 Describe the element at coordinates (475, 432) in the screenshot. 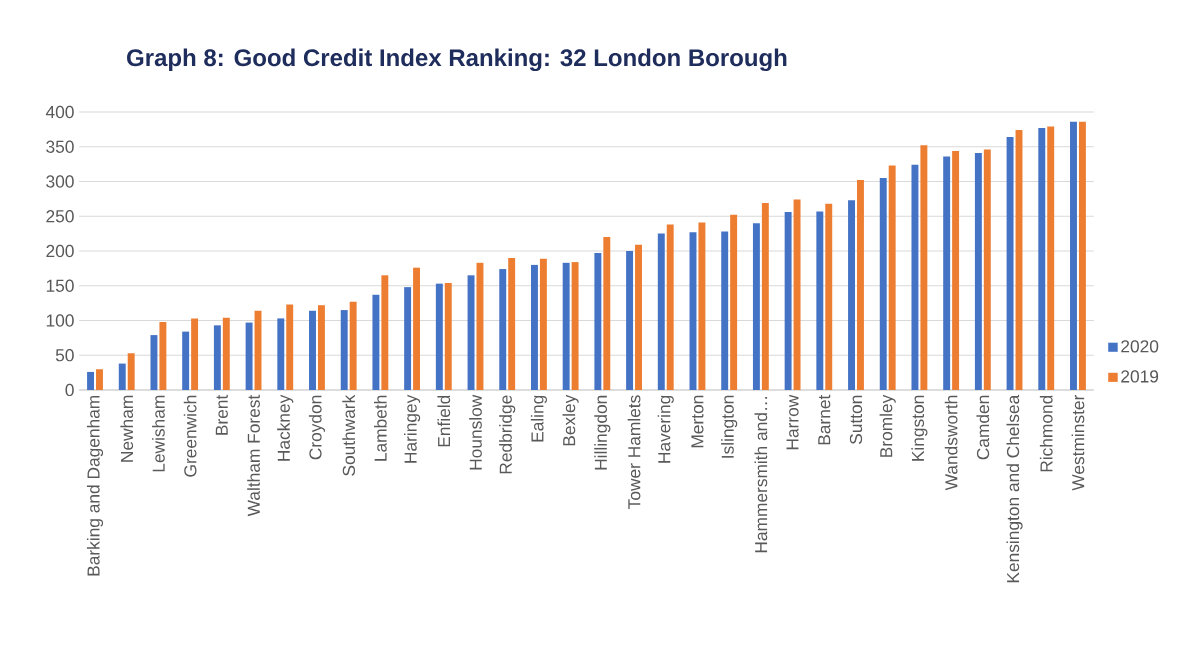

I see `x-tick-label: Hounslow` at that location.